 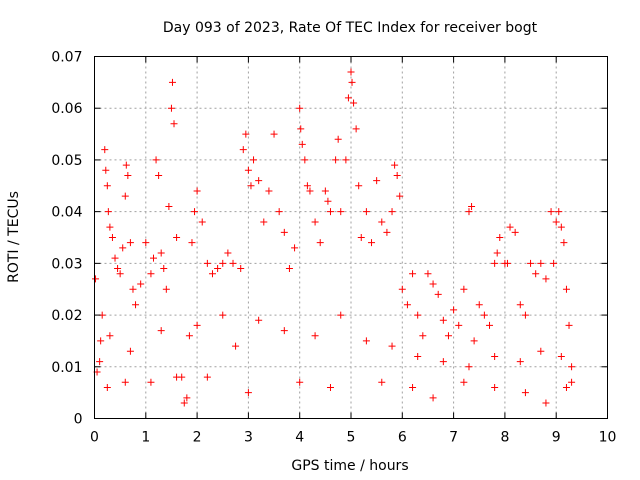 I want to click on y-tick-label: 0.05, so click(x=66, y=161).